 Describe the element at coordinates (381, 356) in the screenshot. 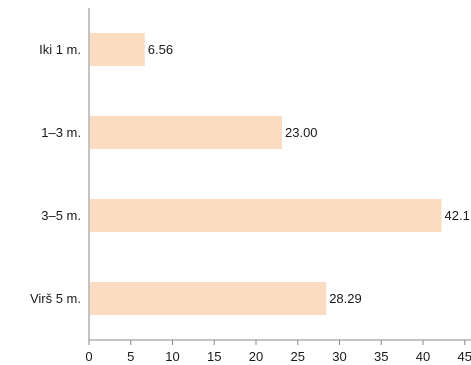

I see `x-tick-label: 35` at that location.